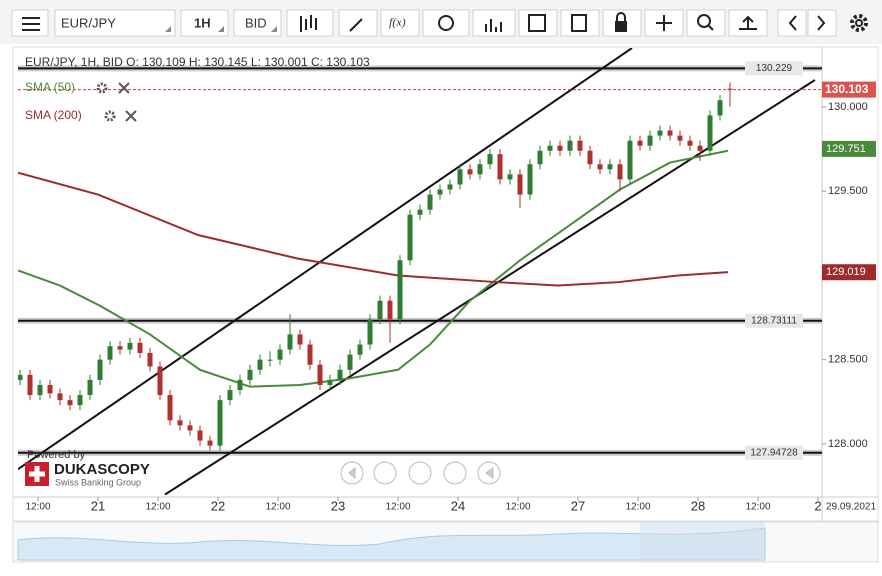 This screenshot has width=882, height=576. What do you see at coordinates (847, 89) in the screenshot?
I see `last-price-label: 130.103` at bounding box center [847, 89].